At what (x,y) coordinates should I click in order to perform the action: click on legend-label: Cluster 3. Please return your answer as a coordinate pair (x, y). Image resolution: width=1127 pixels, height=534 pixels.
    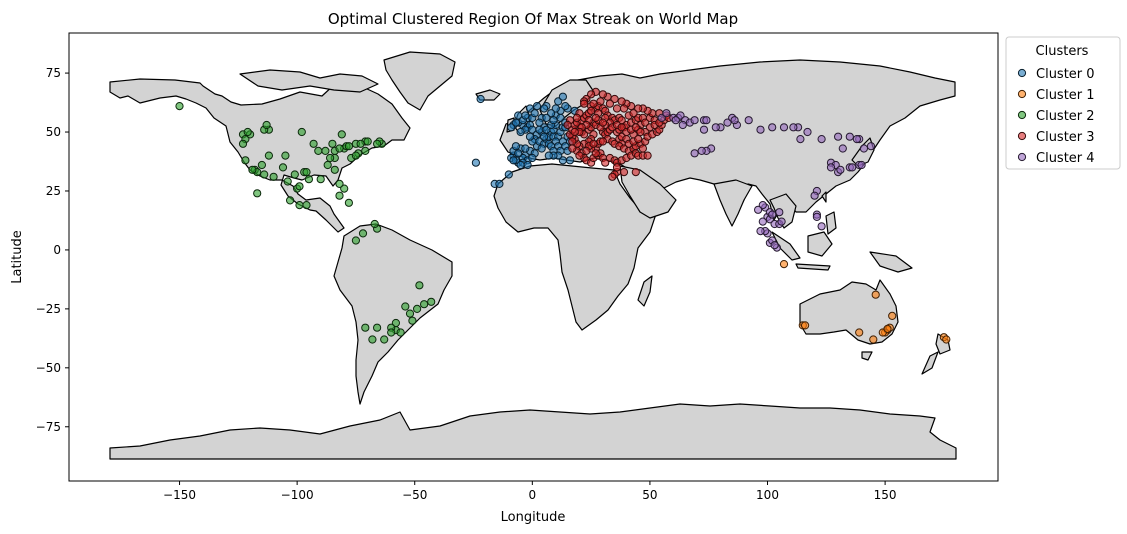
    Looking at the image, I should click on (1065, 137).